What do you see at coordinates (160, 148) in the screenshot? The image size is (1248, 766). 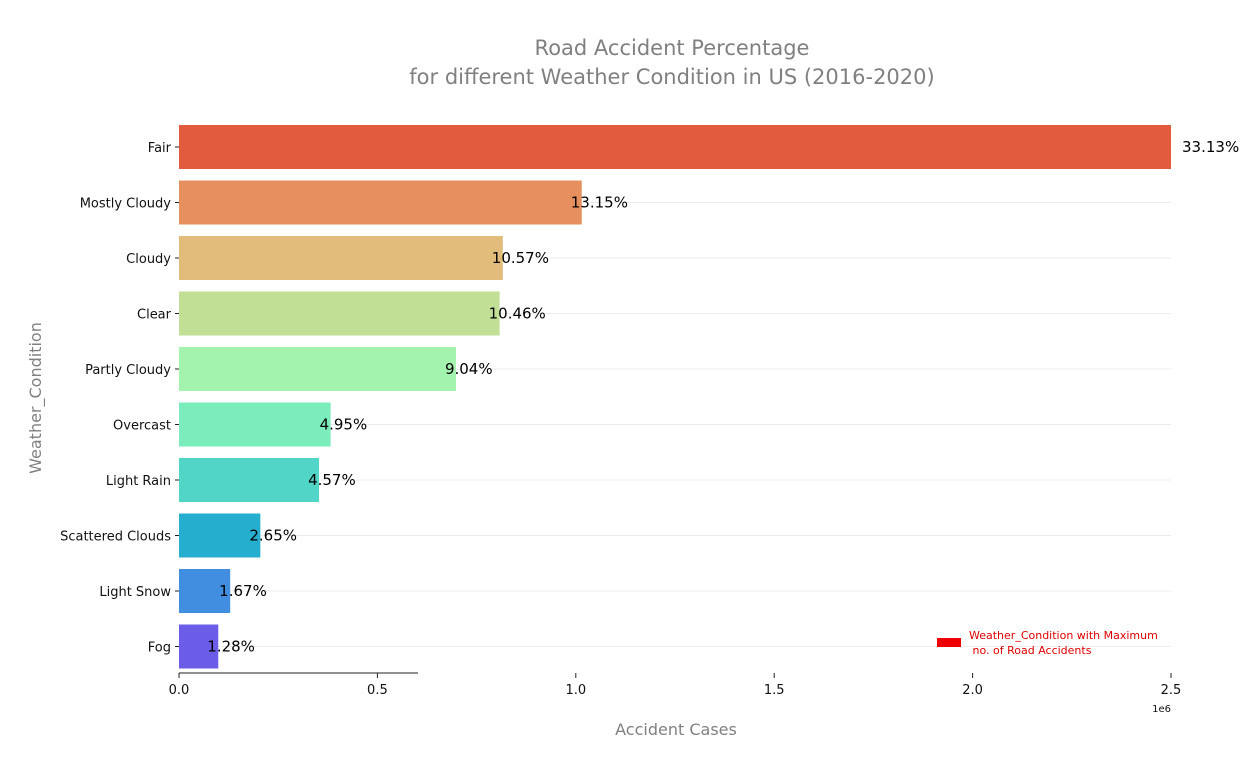 I see `y-tick-label: Fair` at bounding box center [160, 148].